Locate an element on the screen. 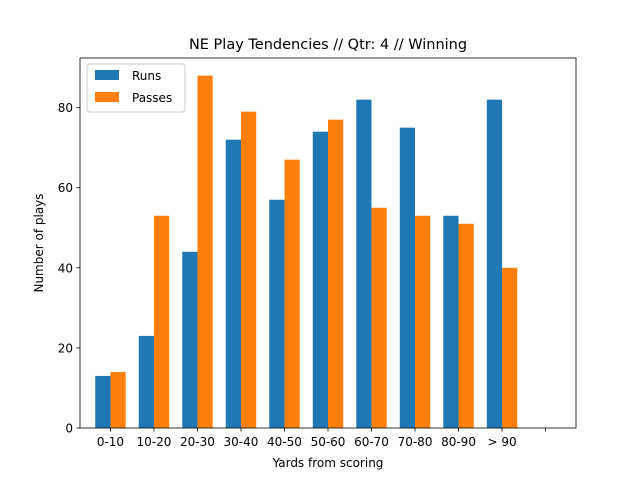 This screenshot has width=640, height=480. x-tick-label: 0-10 is located at coordinates (110, 442).